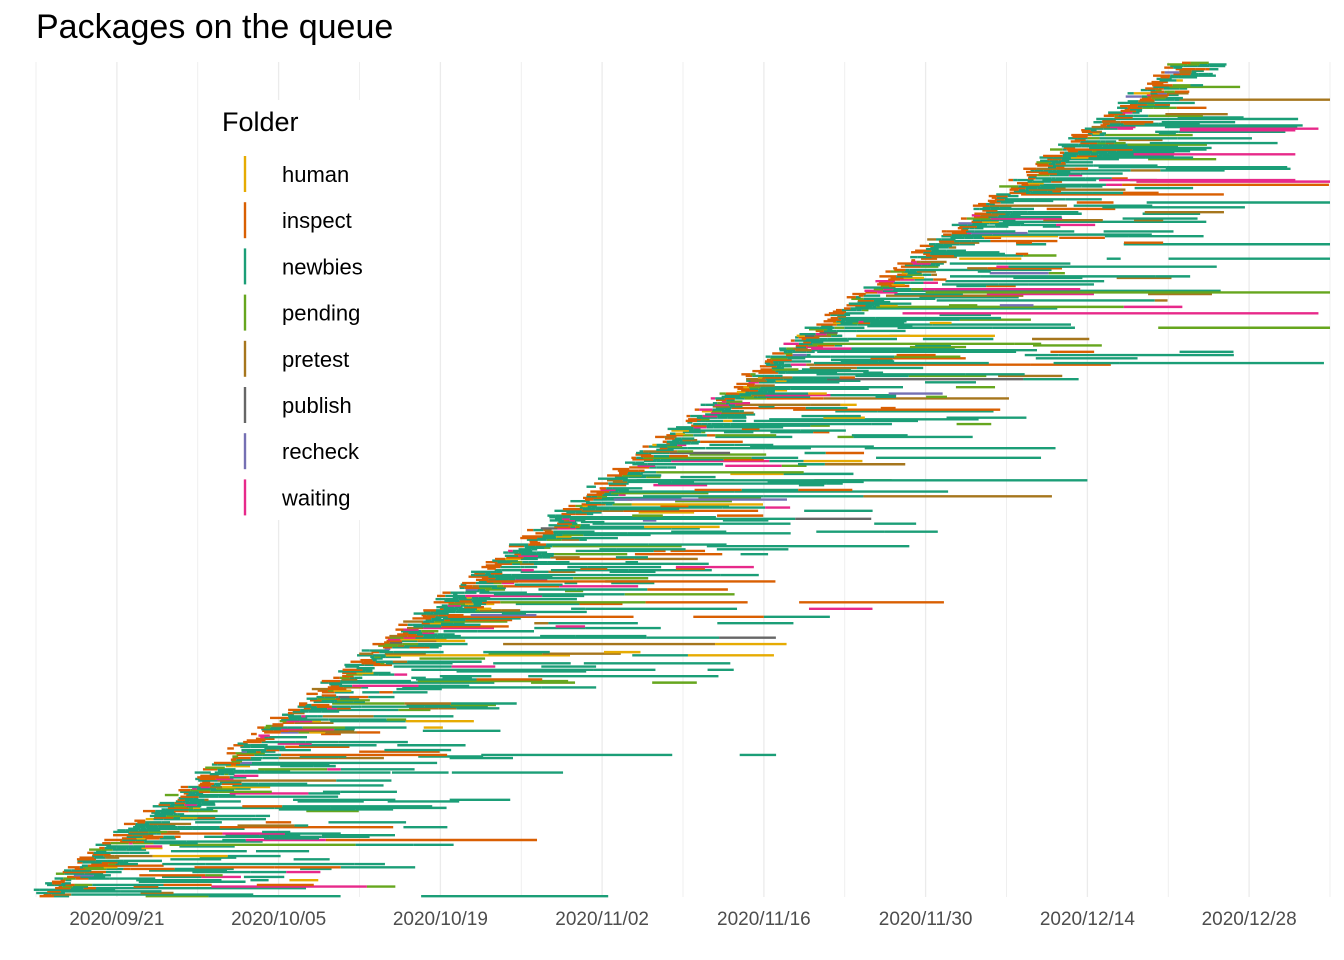 The height and width of the screenshot is (960, 1344). I want to click on legend-label-recheck: recheck, so click(321, 451).